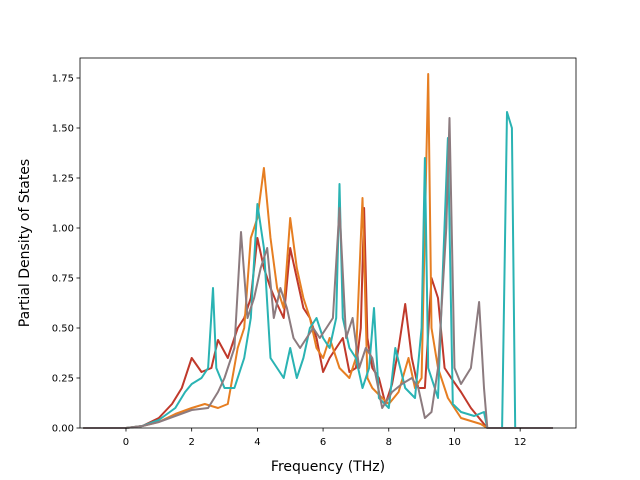 The height and width of the screenshot is (480, 640). I want to click on y-axis-title: Partial Density of States, so click(25, 243).